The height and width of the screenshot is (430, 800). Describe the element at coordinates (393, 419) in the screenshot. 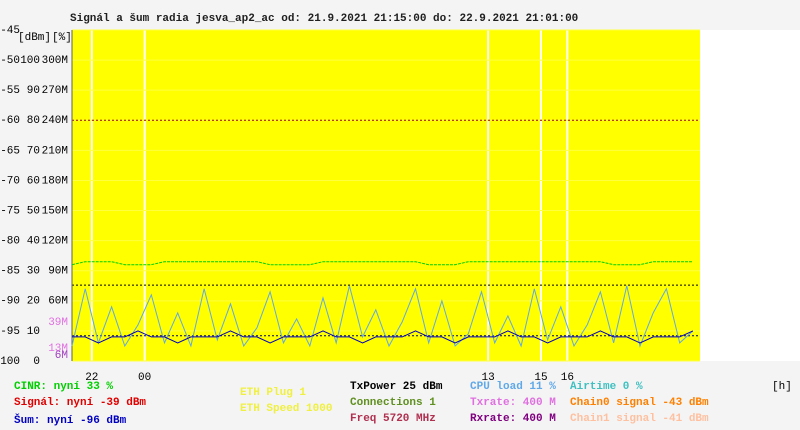

I see `status-text: Freq 5720 MHz` at that location.